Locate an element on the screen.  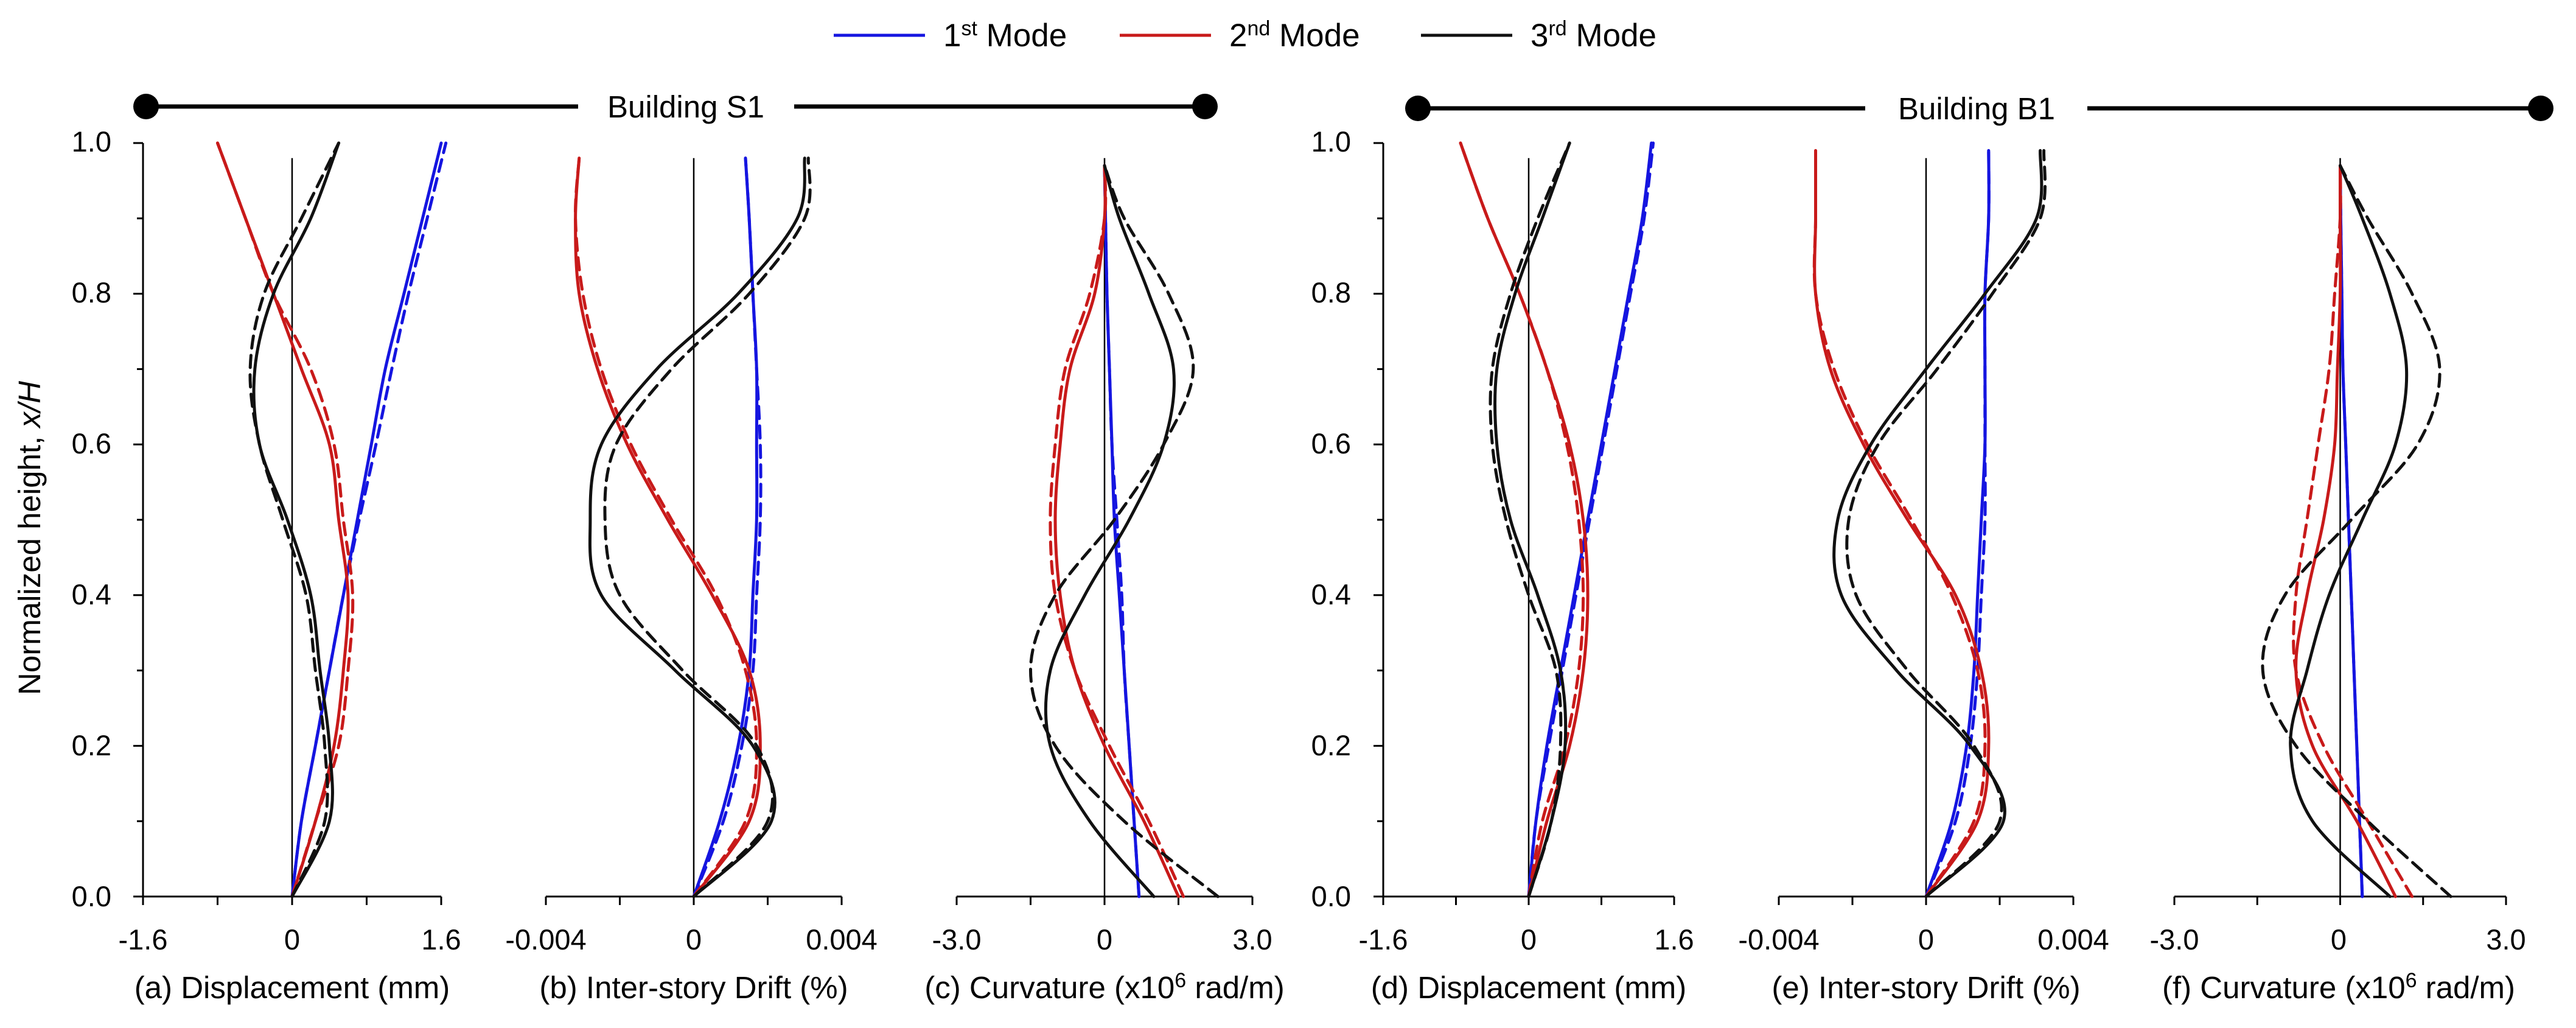
legend-entry-mode-1: 1st Mode is located at coordinates (950, 35).